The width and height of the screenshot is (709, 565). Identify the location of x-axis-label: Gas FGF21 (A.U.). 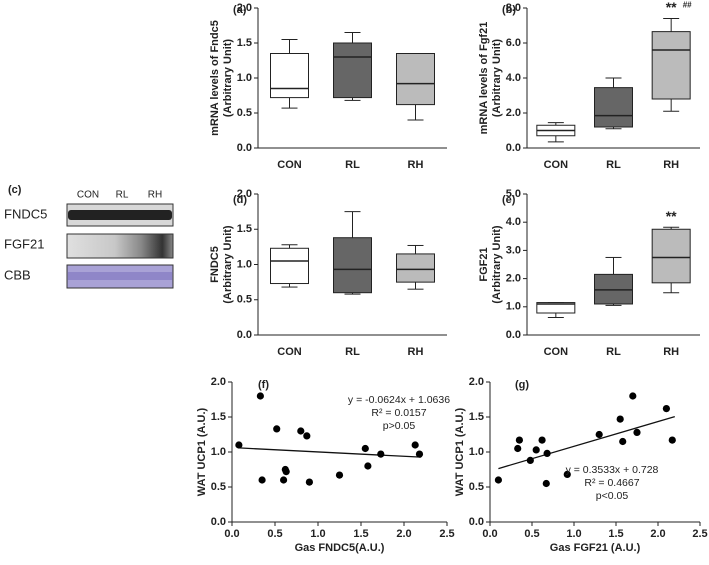
(595, 548).